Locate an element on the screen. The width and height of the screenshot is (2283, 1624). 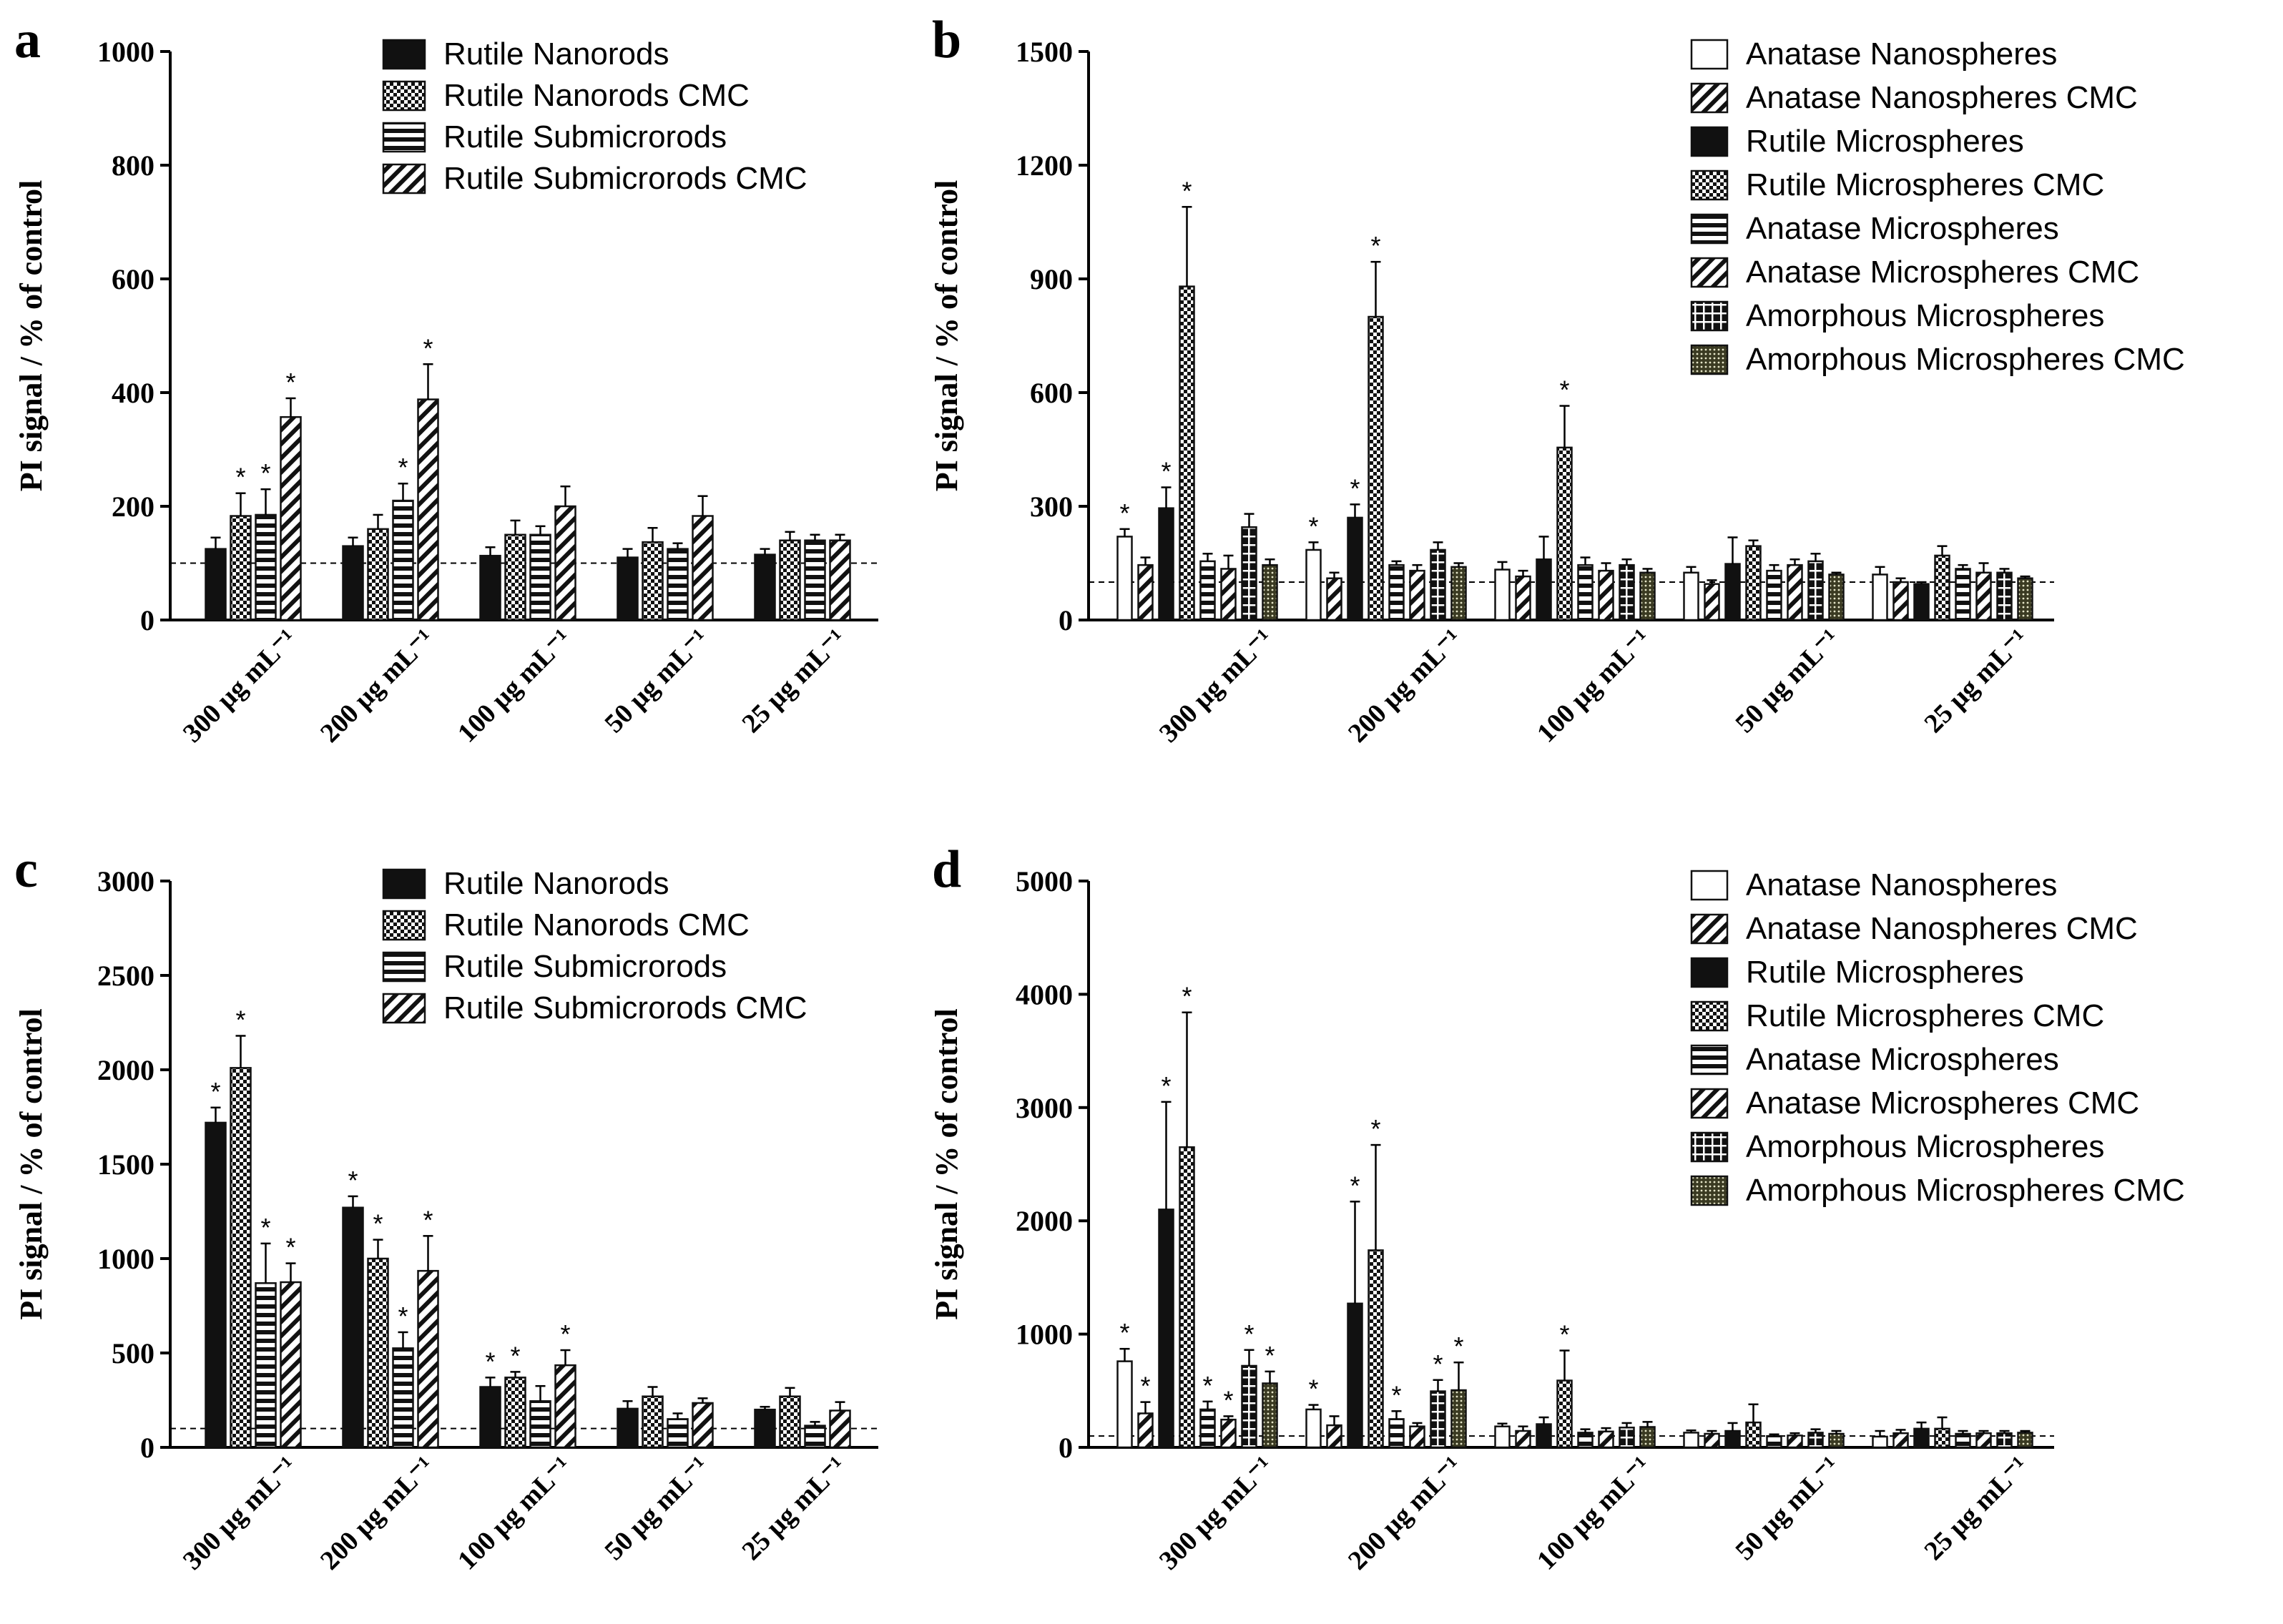
y-tick-label: 600 is located at coordinates (133, 279).